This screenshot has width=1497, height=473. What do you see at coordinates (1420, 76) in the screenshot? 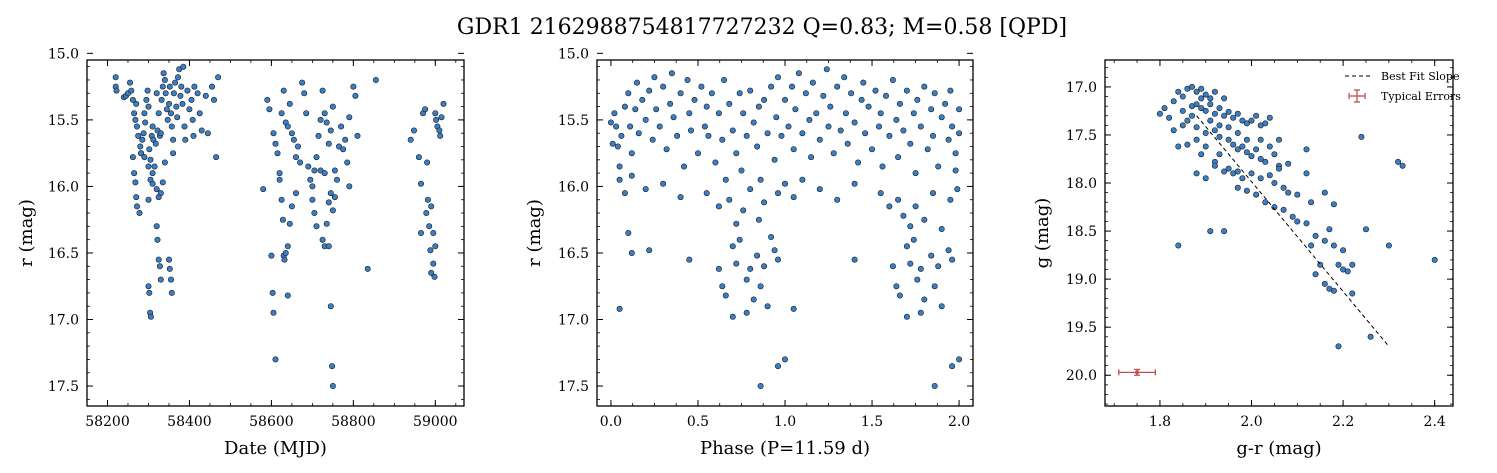
I see `legend-fit-label: Best Fit Slope` at bounding box center [1420, 76].